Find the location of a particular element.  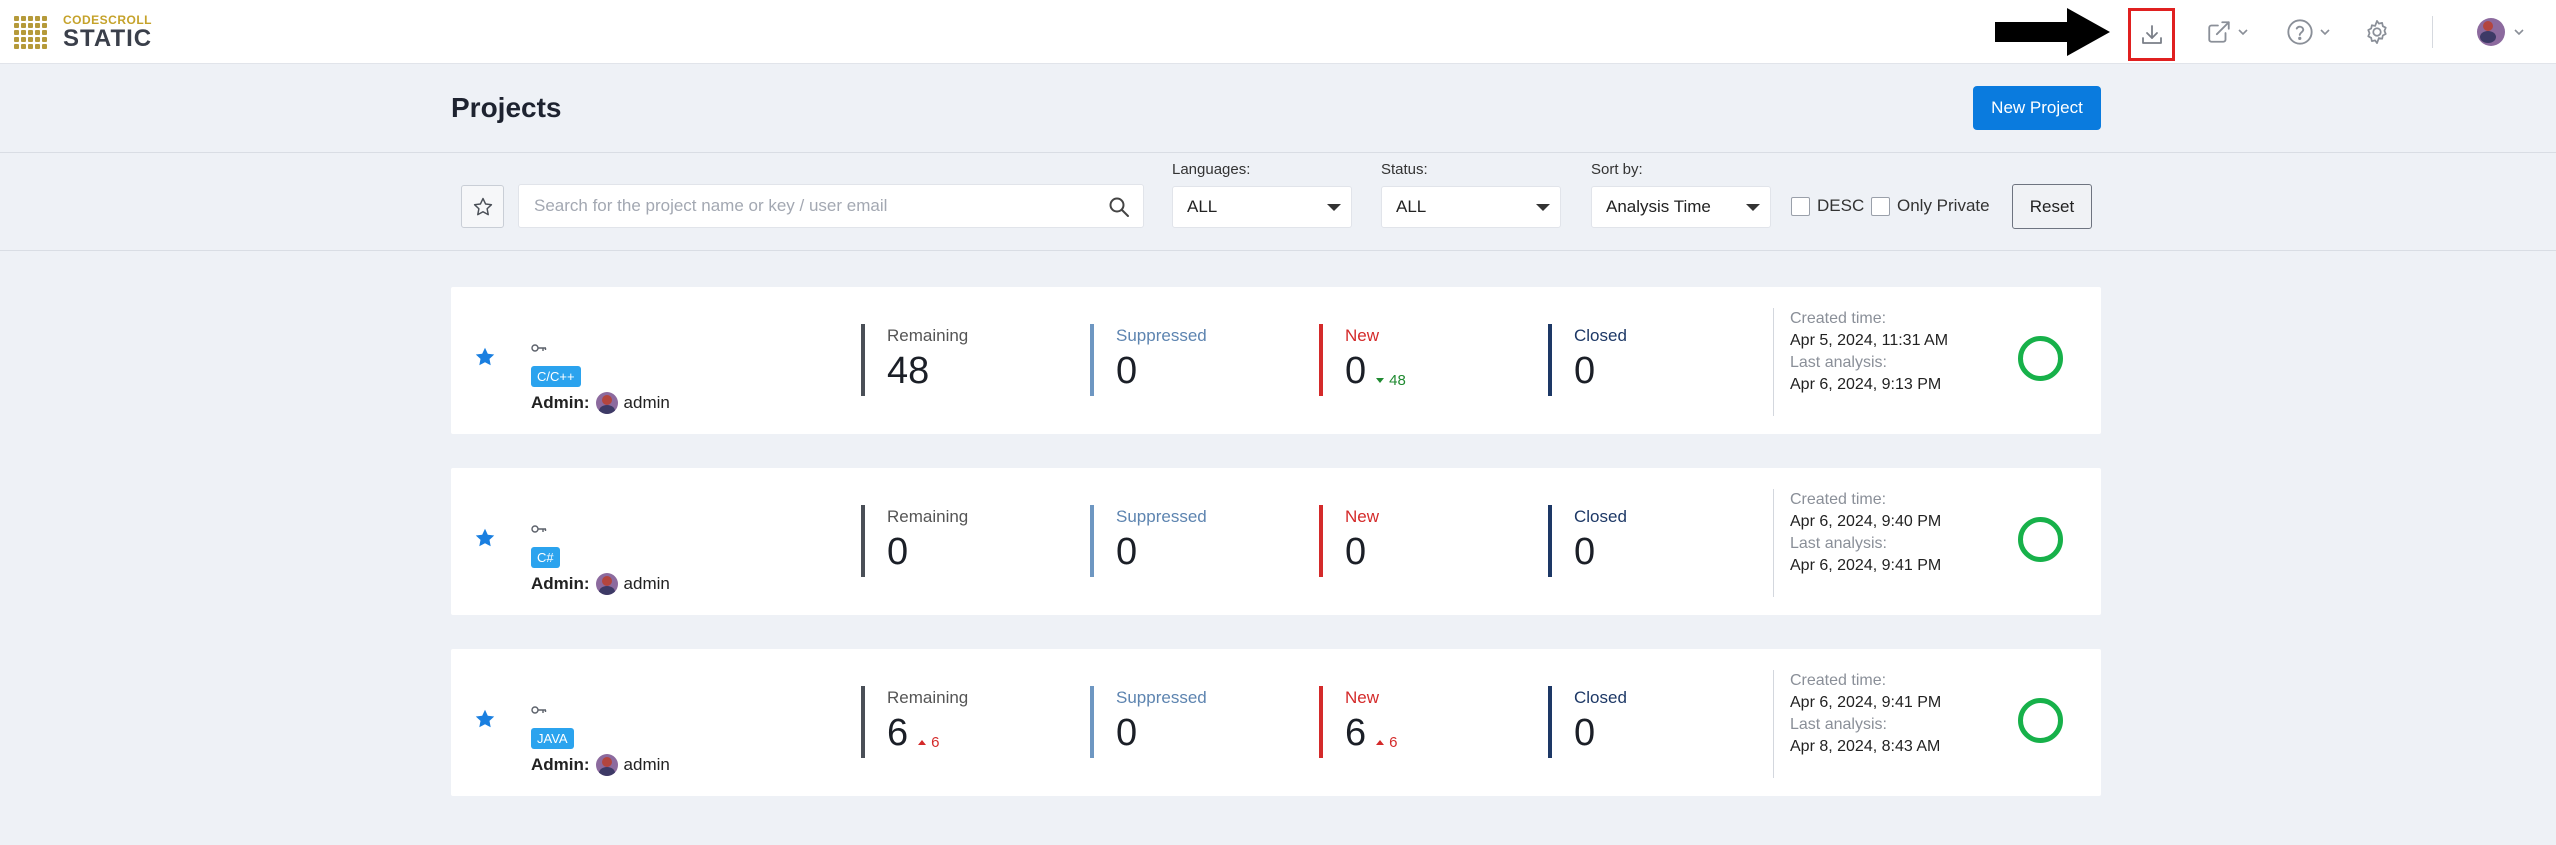

last-analysis-value: Apr 6, 2024, 9:41 PM is located at coordinates (1866, 565).